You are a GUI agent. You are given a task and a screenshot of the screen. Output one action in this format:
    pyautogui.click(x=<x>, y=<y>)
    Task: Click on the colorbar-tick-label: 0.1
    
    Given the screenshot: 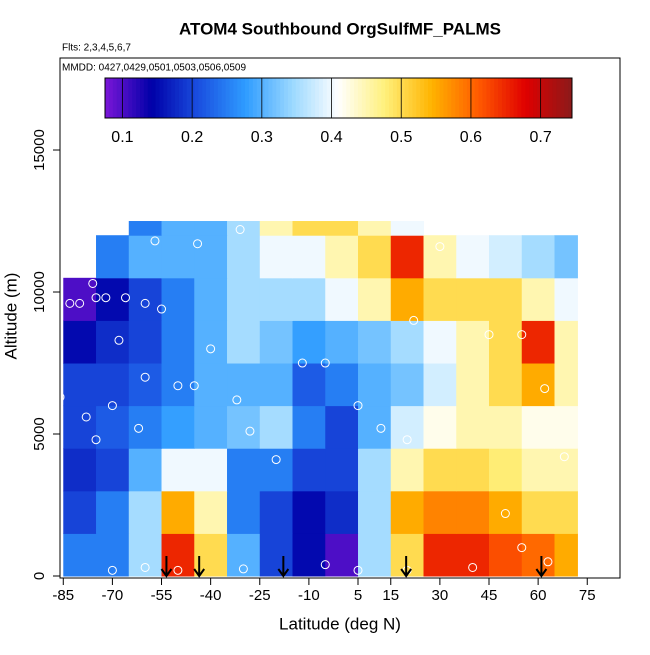 What is the action you would take?
    pyautogui.click(x=122, y=137)
    